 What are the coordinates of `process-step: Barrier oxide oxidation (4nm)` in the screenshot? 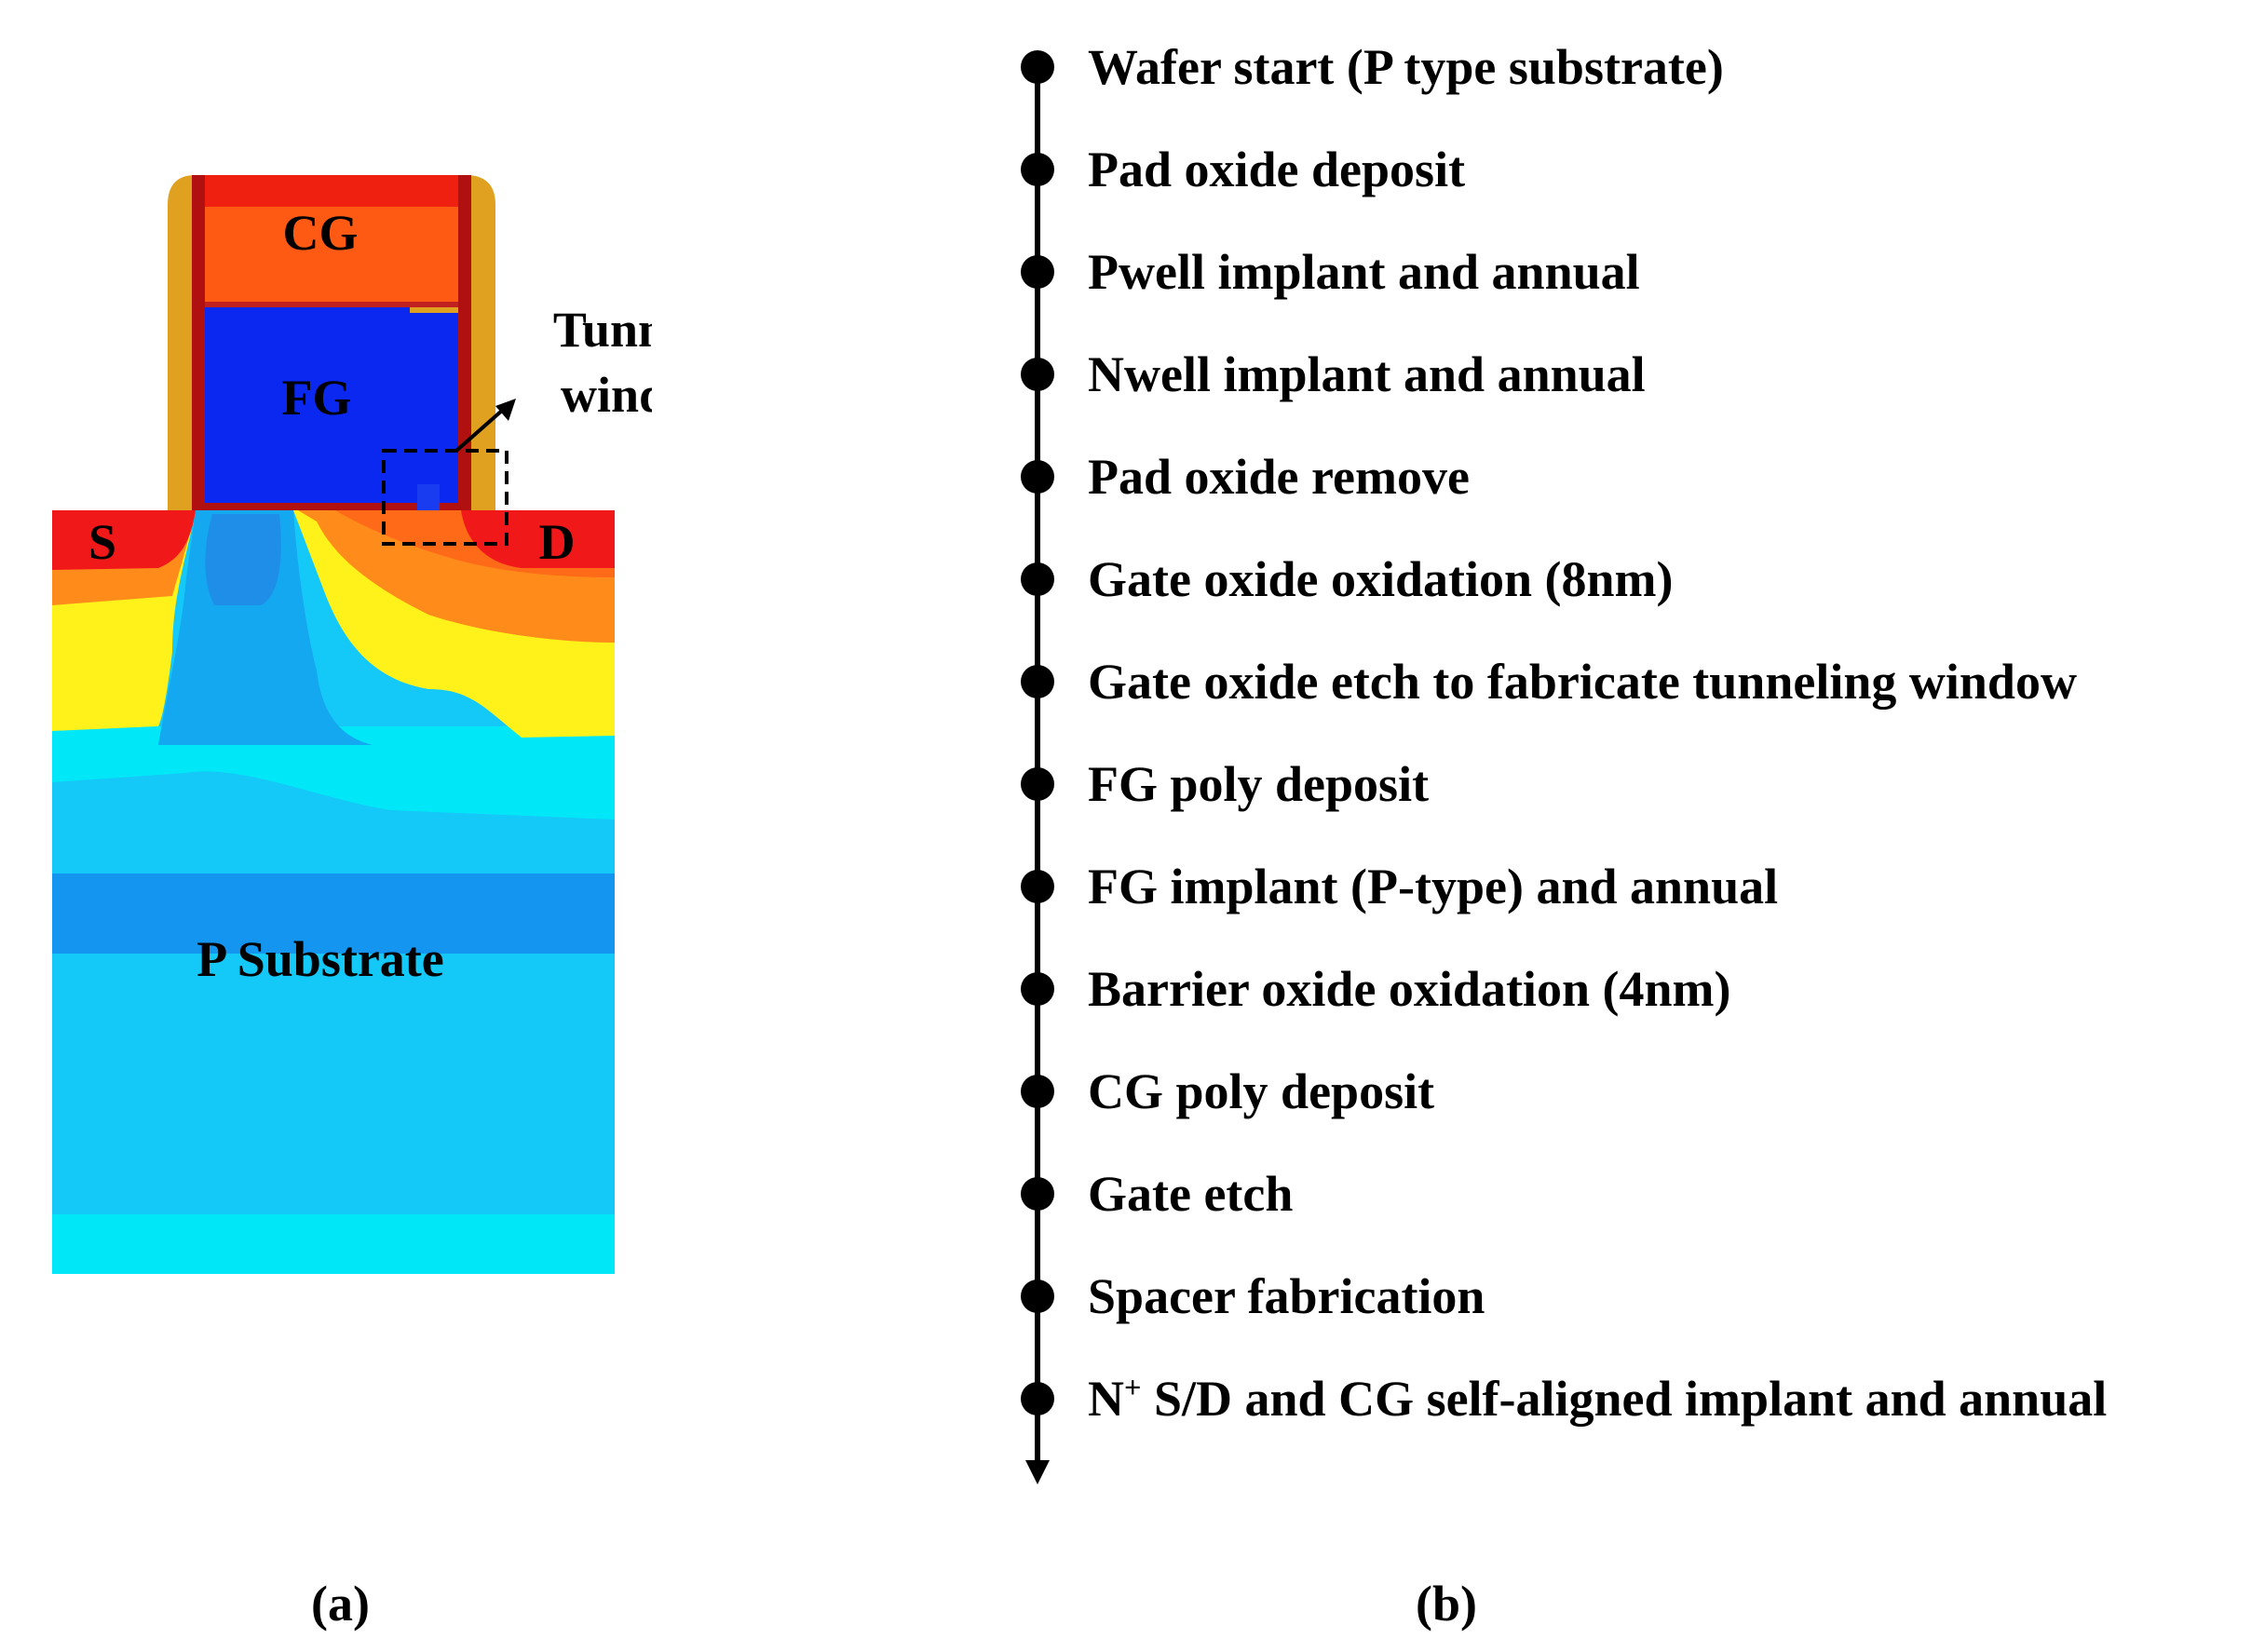 It's located at (1410, 989).